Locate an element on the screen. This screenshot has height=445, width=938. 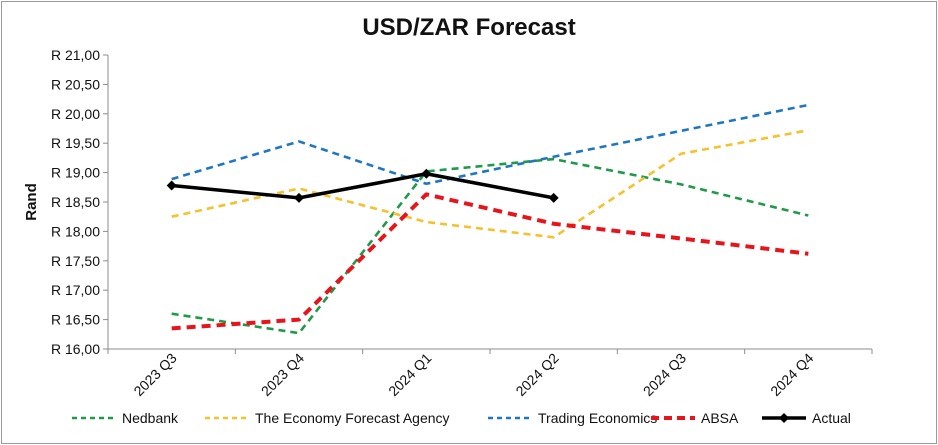
x-tick-label: 2023 Q4 is located at coordinates (282, 374).